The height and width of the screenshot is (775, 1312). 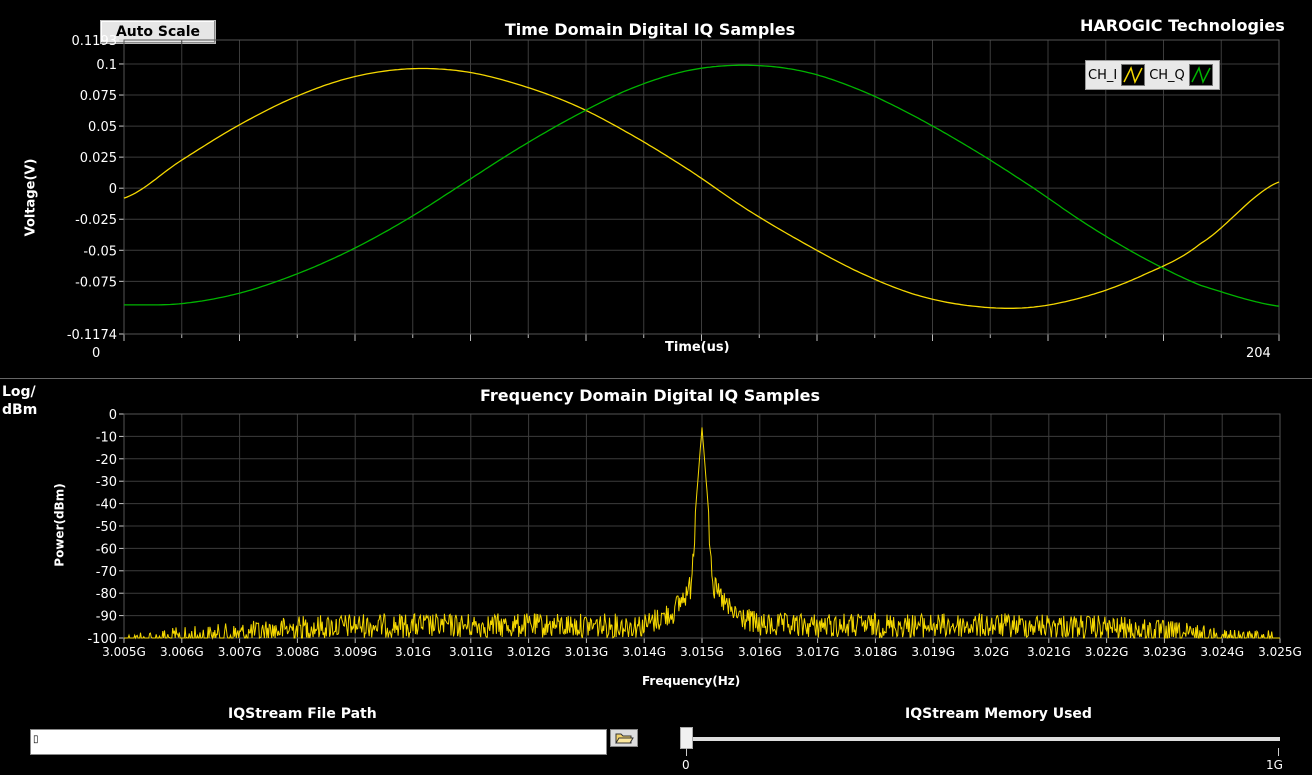 What do you see at coordinates (1167, 75) in the screenshot?
I see `legend-ch-q-label: CH_Q` at bounding box center [1167, 75].